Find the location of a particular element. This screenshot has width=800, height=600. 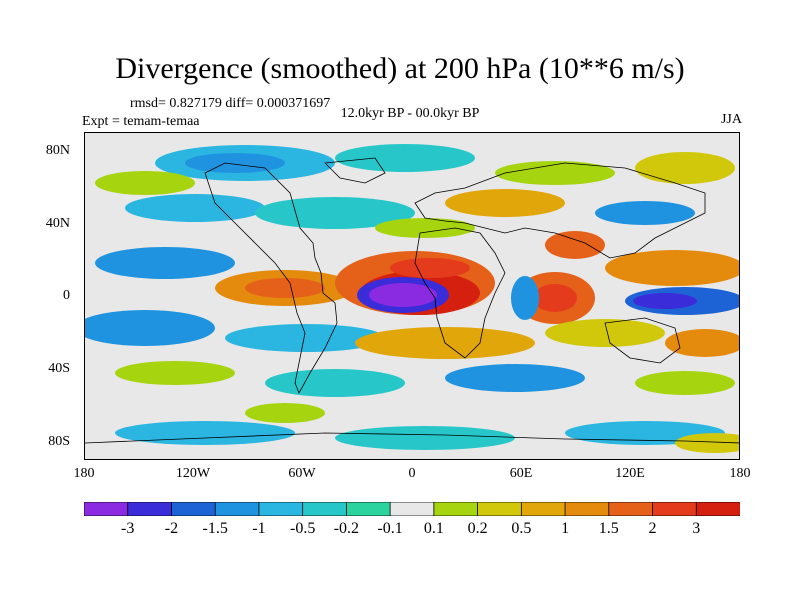

colorbar-label: 0.2 is located at coordinates (477, 528).